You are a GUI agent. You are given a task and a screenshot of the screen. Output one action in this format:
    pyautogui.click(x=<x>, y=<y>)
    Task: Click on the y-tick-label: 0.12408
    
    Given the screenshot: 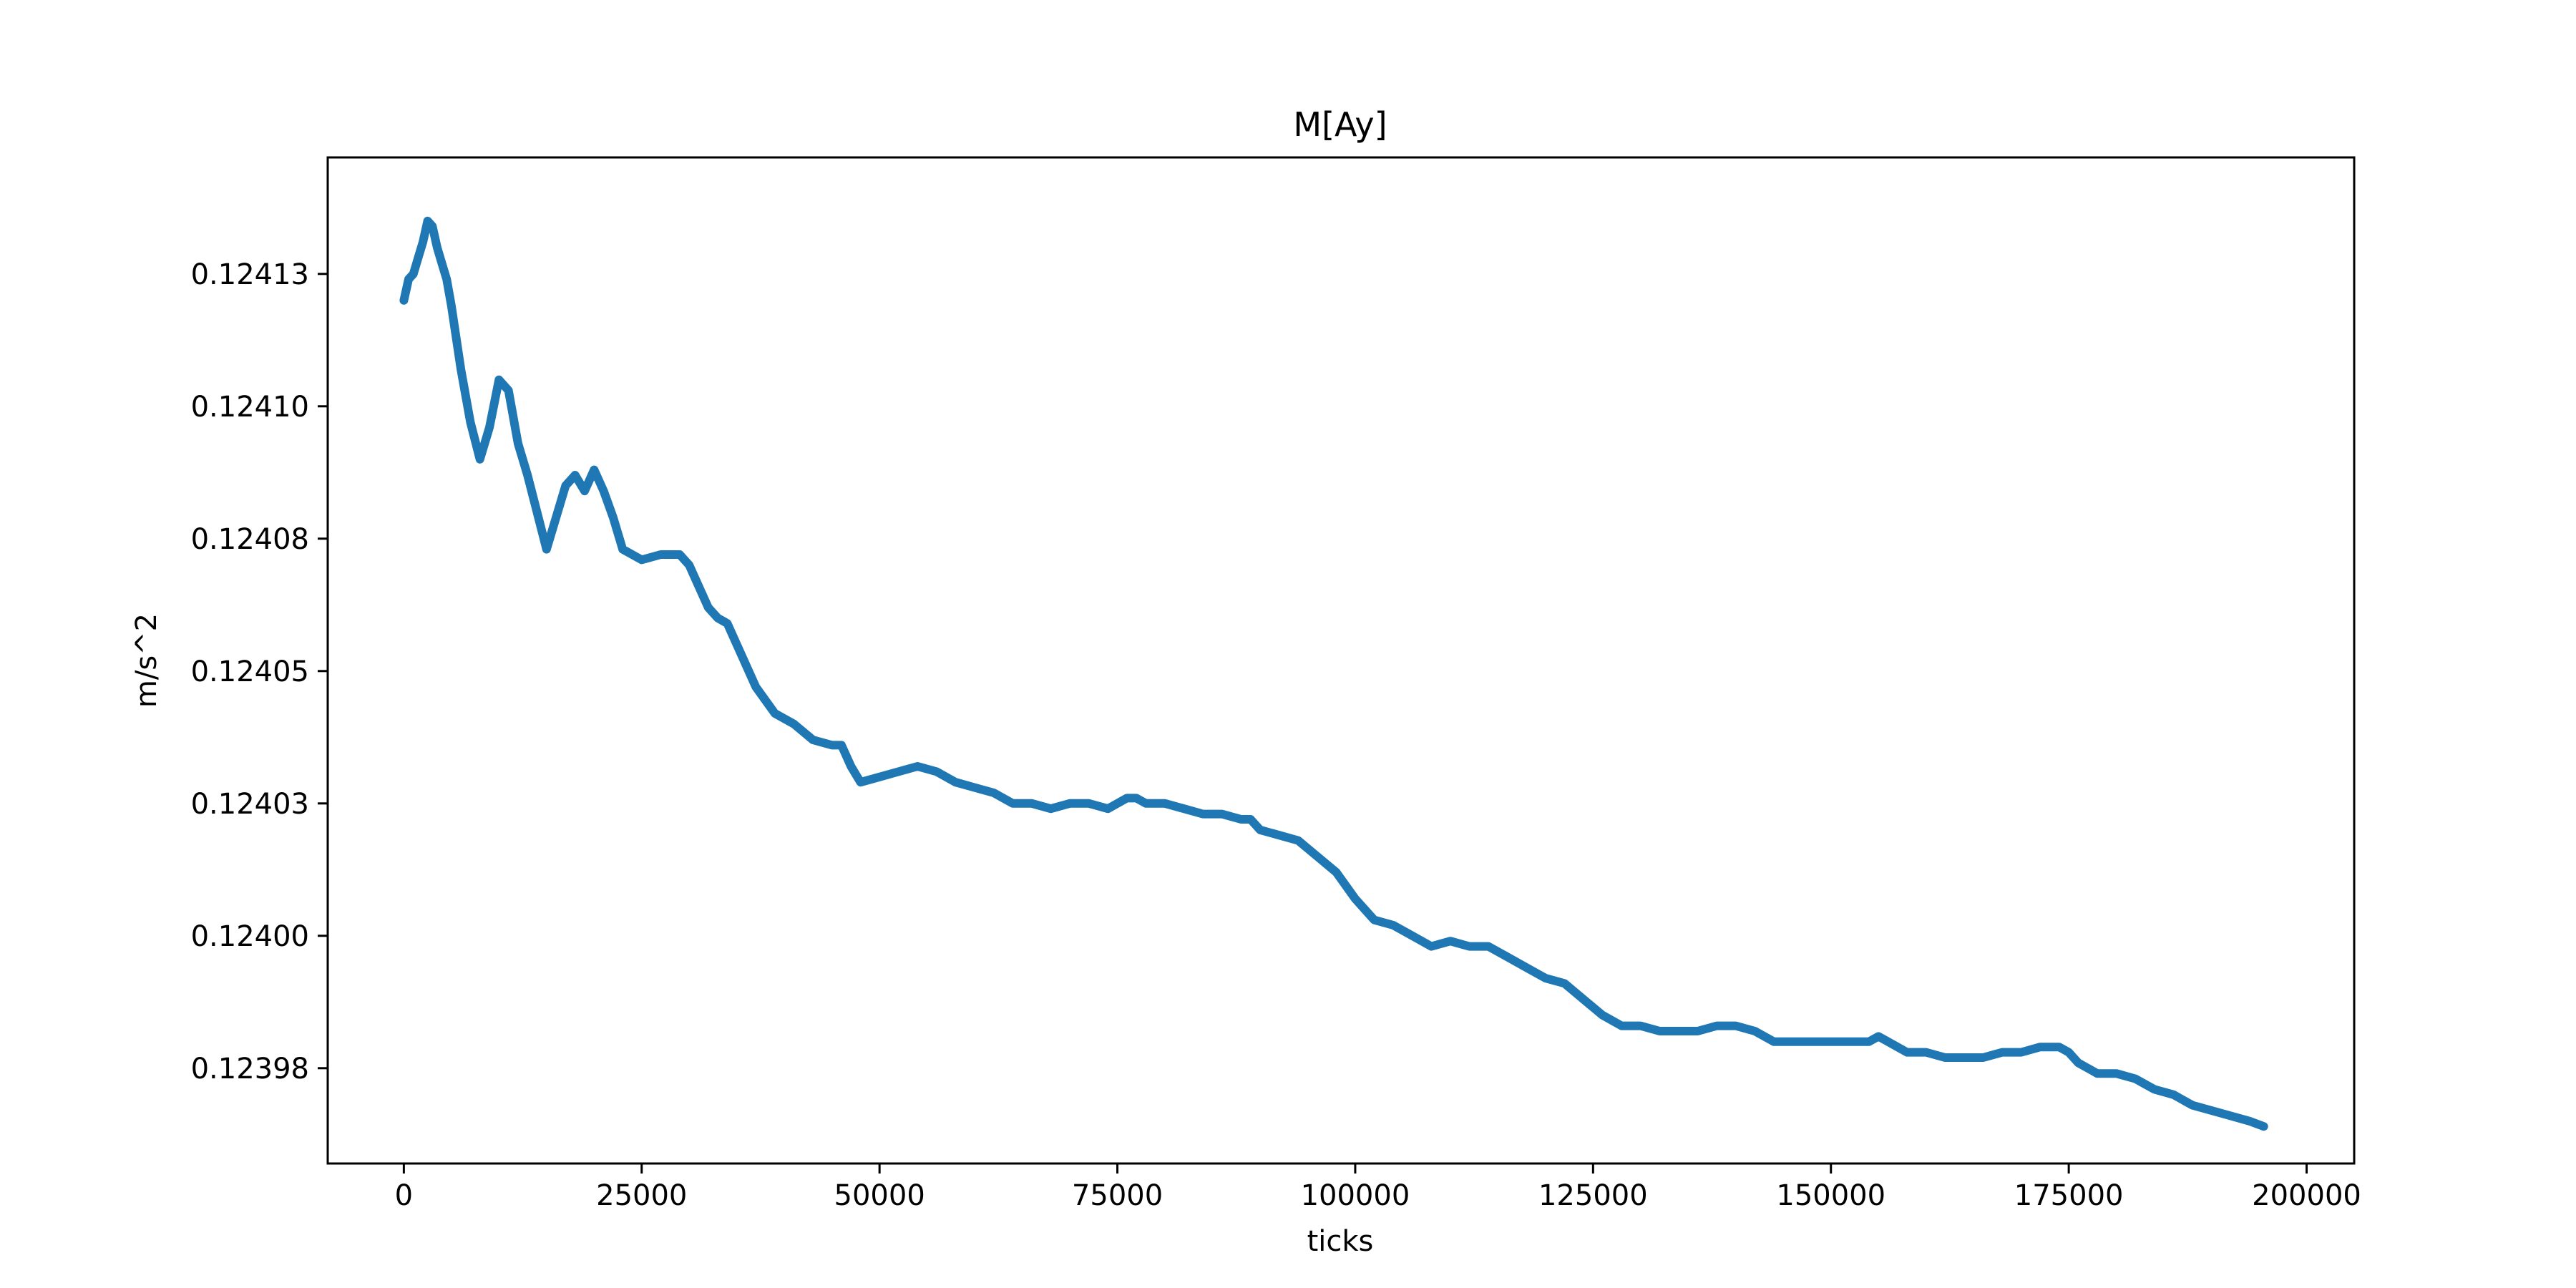 What is the action you would take?
    pyautogui.click(x=250, y=539)
    